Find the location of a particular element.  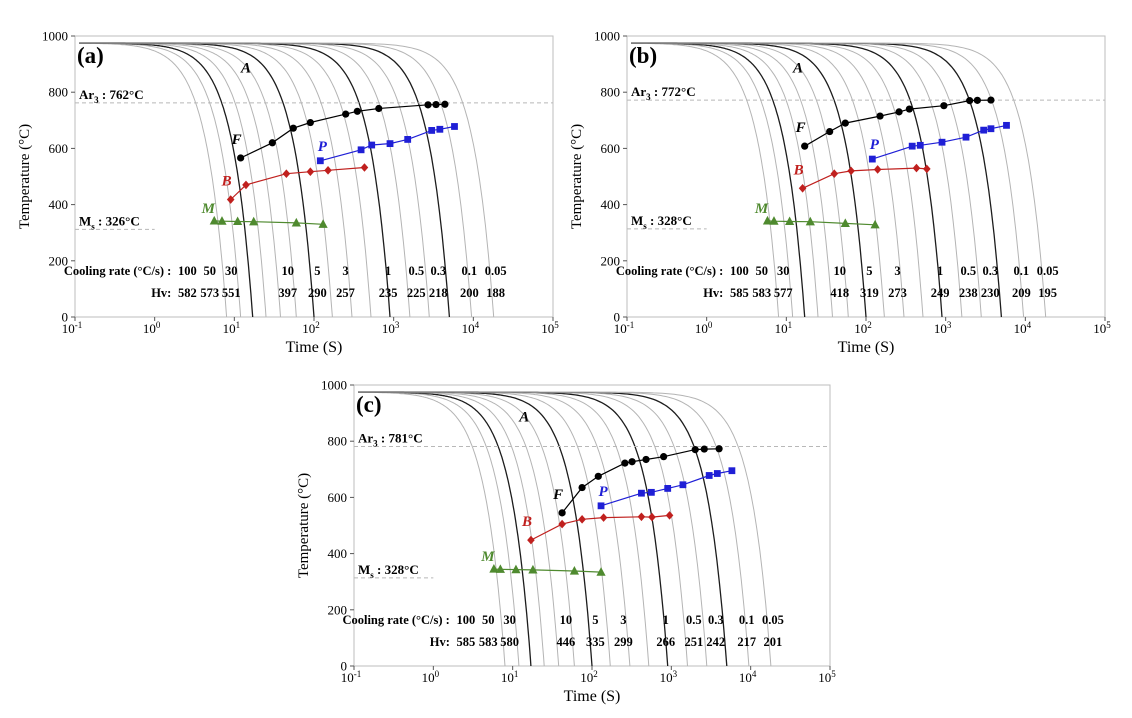

x-tick-exponent: 4 is located at coordinates (1029, 325).